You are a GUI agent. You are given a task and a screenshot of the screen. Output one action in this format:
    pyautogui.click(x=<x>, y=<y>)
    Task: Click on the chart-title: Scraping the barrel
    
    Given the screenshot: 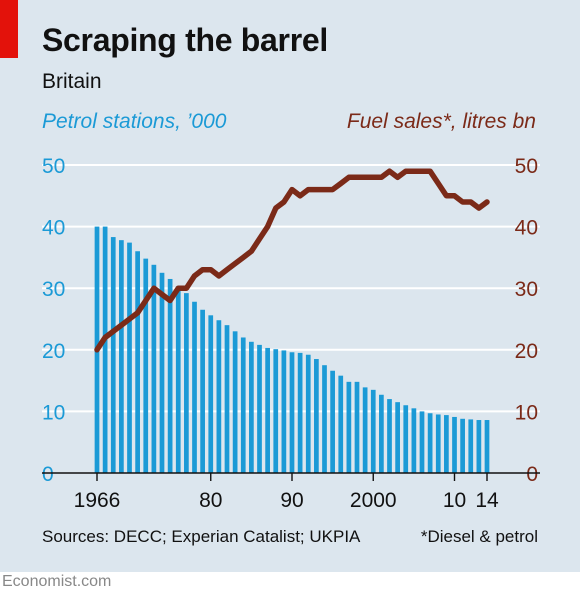 What is the action you would take?
    pyautogui.click(x=185, y=40)
    